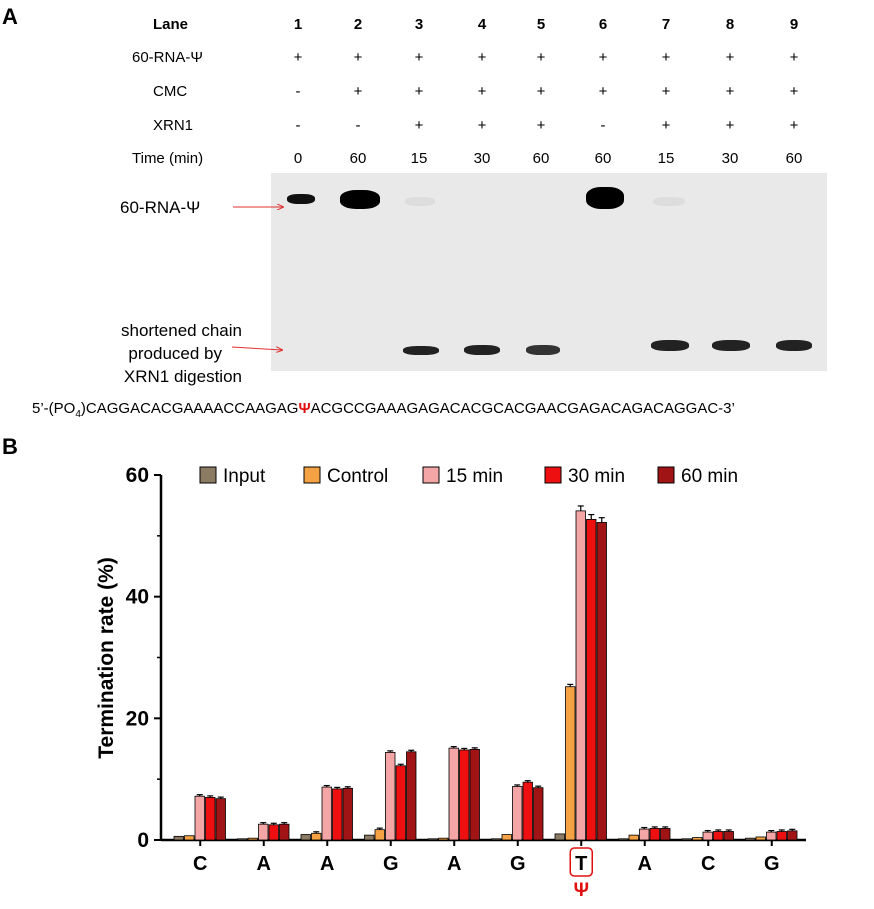 The image size is (874, 909). Describe the element at coordinates (171, 24) in the screenshot. I see `condition-row-label: Lane` at that location.